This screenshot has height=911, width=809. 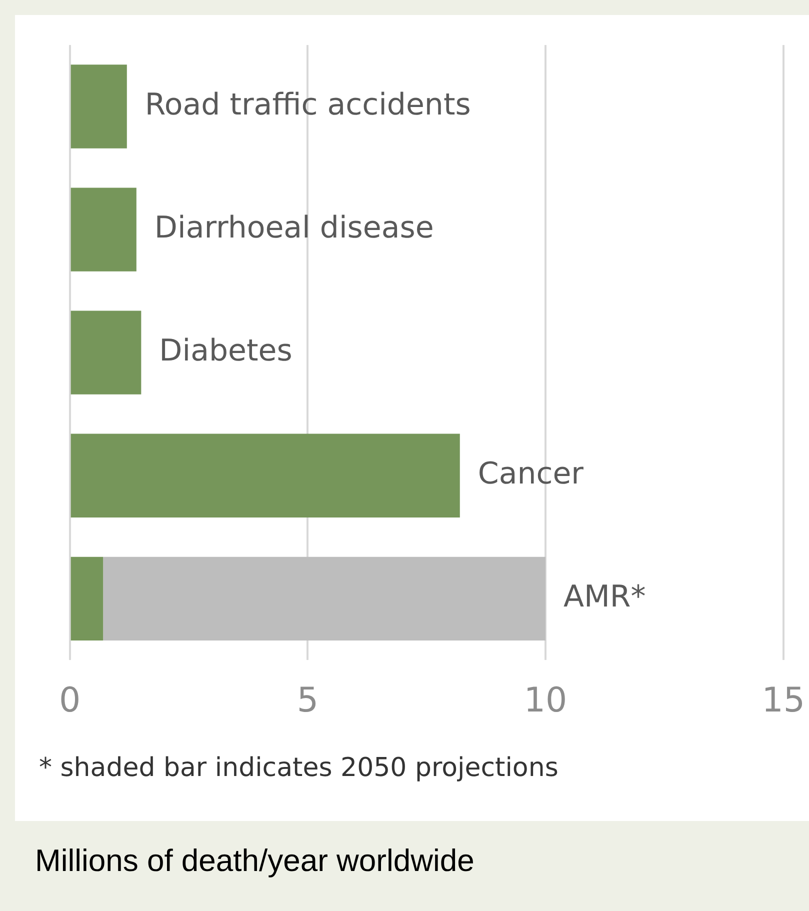 I want to click on x-tick-label: 10, so click(x=546, y=700).